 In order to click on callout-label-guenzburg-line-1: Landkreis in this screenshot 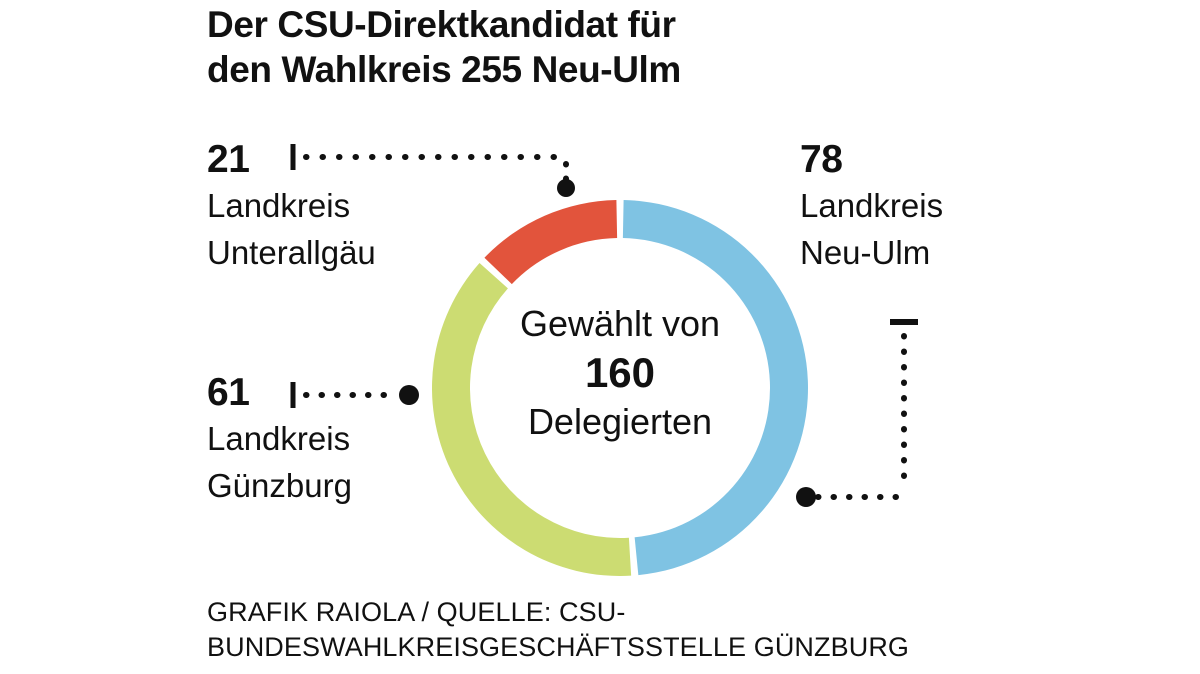, I will do `click(279, 438)`.